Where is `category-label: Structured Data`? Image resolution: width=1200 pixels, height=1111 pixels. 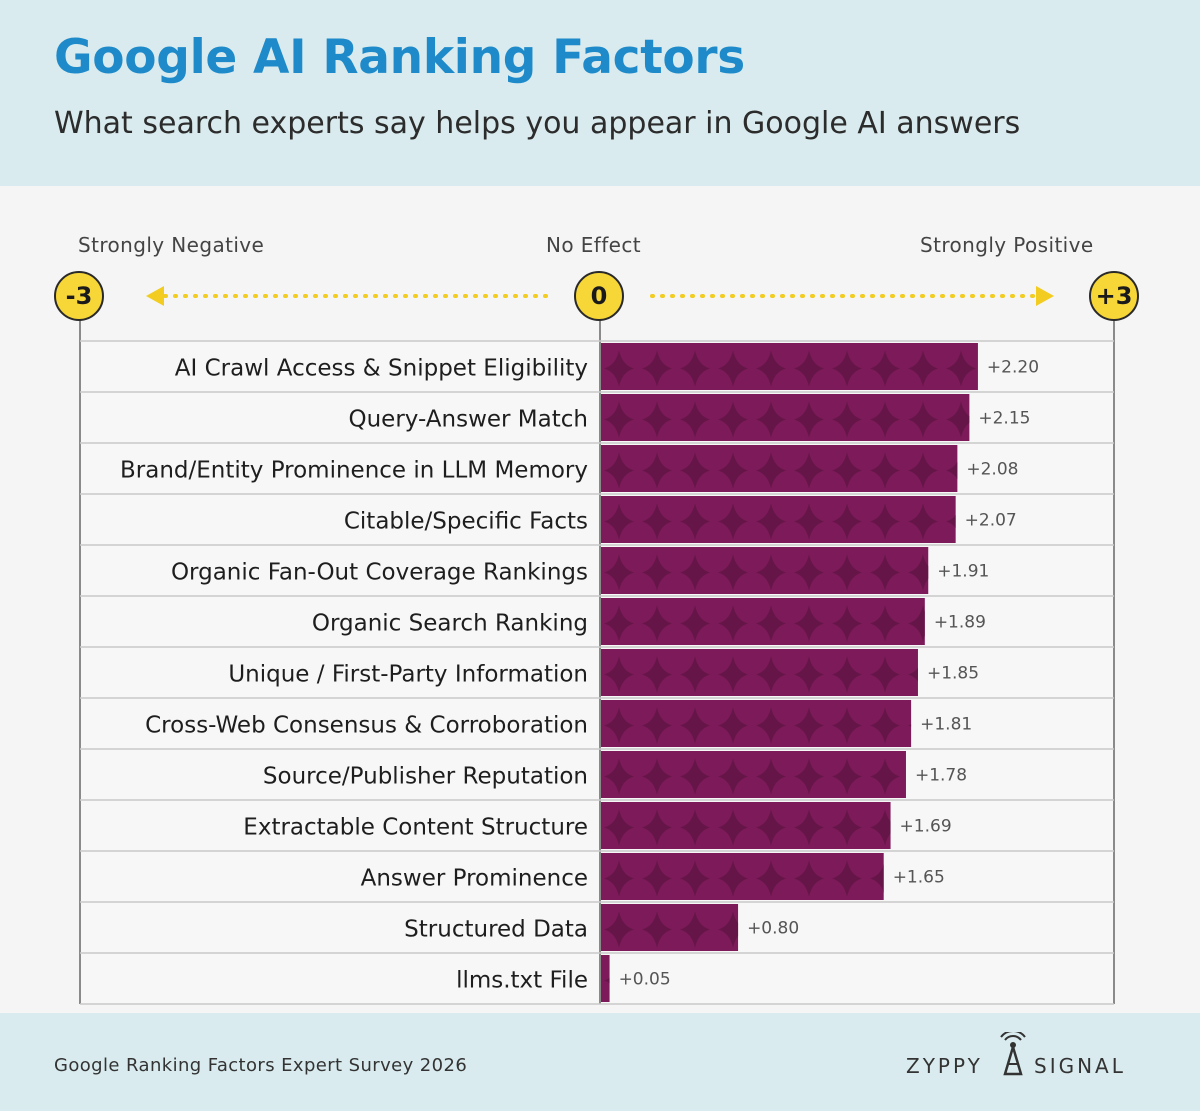 category-label: Structured Data is located at coordinates (496, 930).